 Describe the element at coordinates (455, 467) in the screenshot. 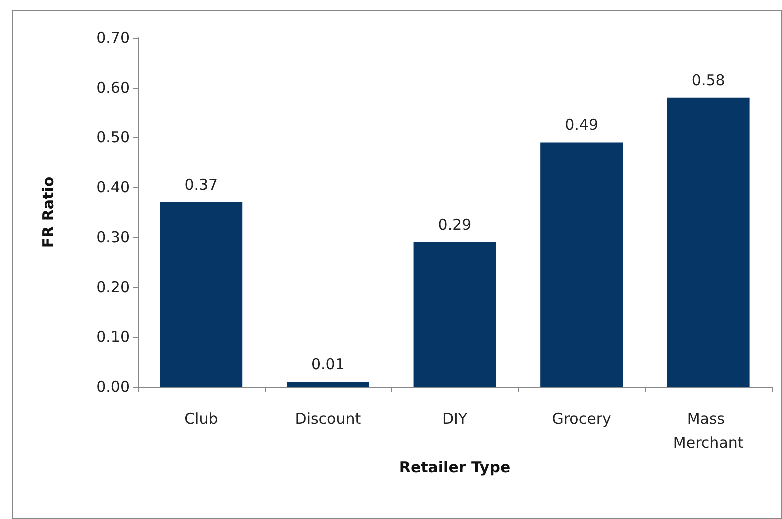

I see `x-axis-title: Retailer Type` at that location.